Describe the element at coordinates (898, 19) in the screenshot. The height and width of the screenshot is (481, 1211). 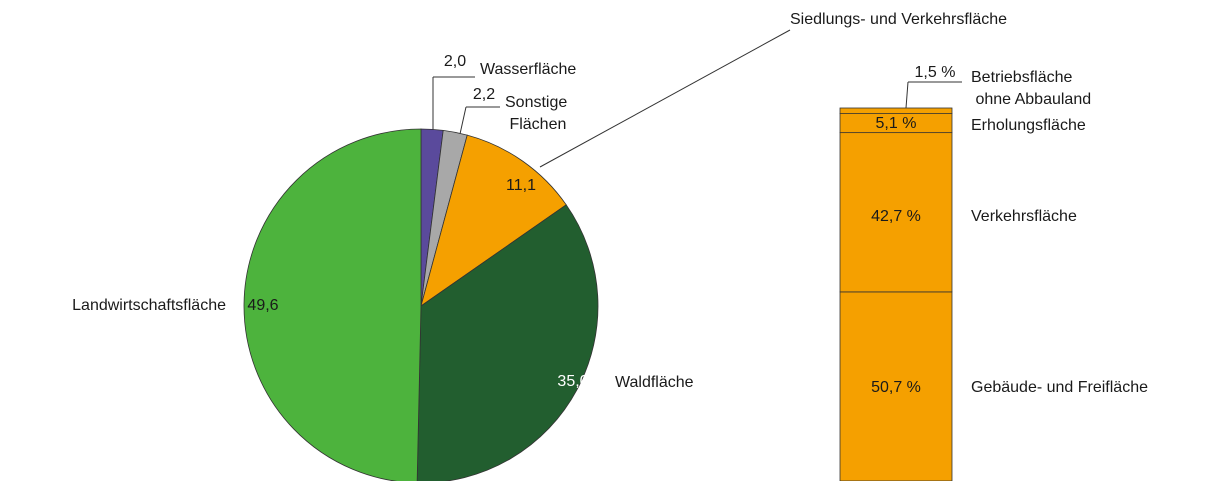
I see `category-label: Siedlungs- und Verkehrsfläche` at that location.